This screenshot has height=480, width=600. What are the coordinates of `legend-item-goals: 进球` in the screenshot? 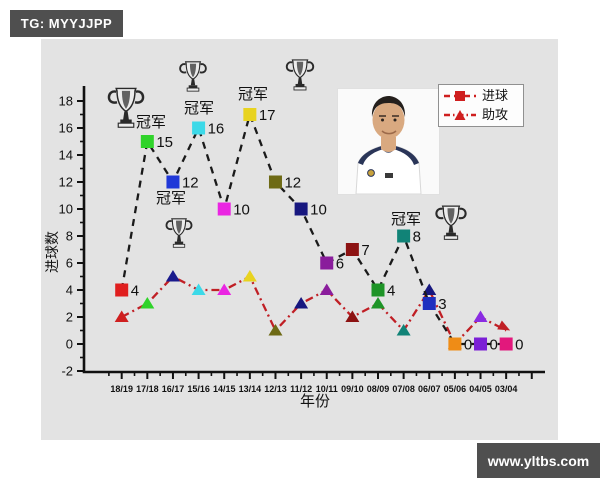 It's located at (481, 96).